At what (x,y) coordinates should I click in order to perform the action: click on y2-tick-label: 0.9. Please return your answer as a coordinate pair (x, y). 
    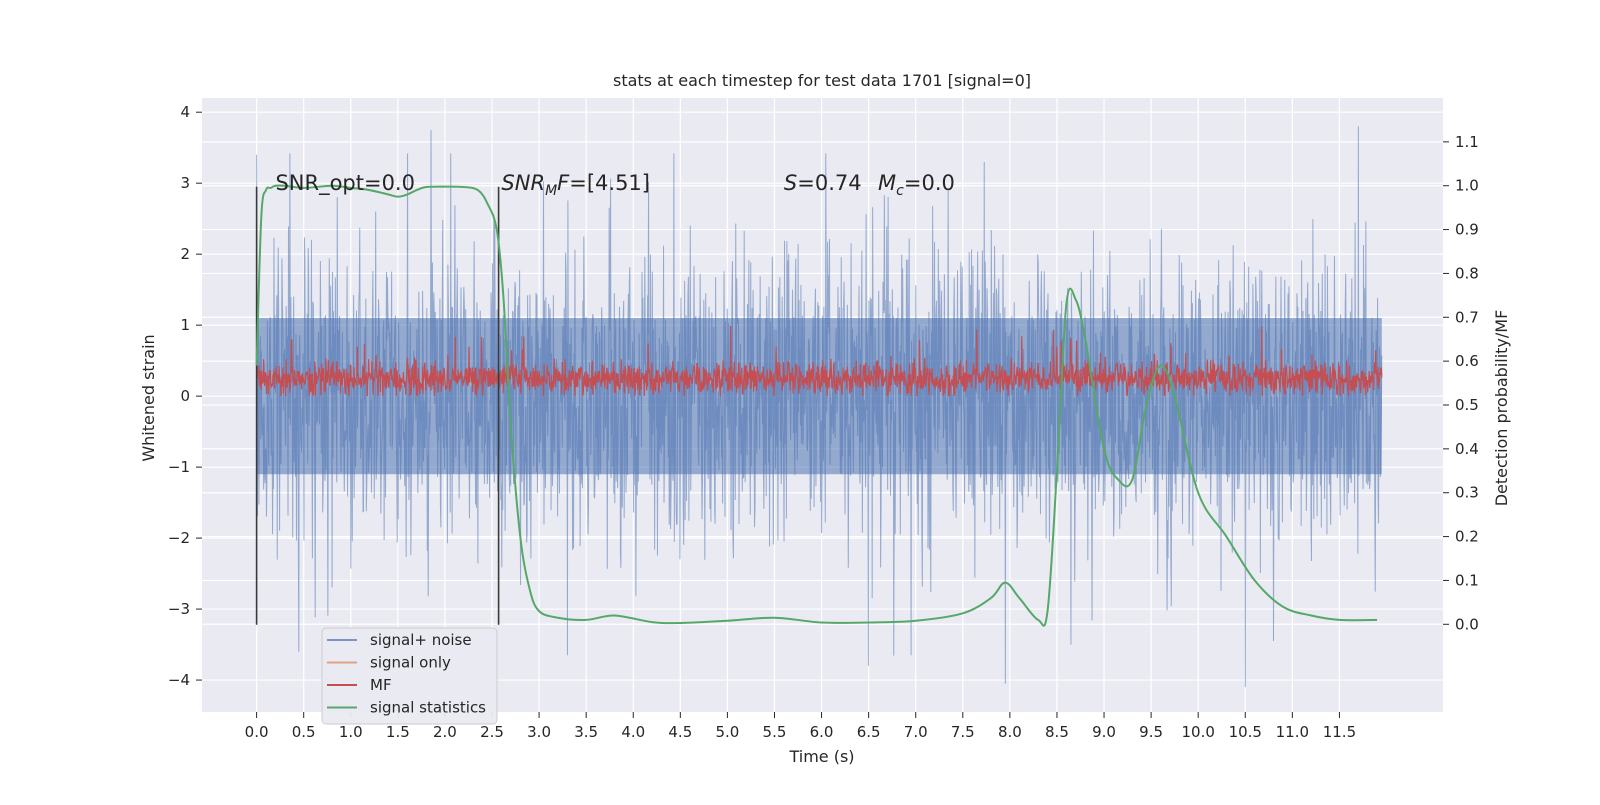
    Looking at the image, I should click on (1467, 230).